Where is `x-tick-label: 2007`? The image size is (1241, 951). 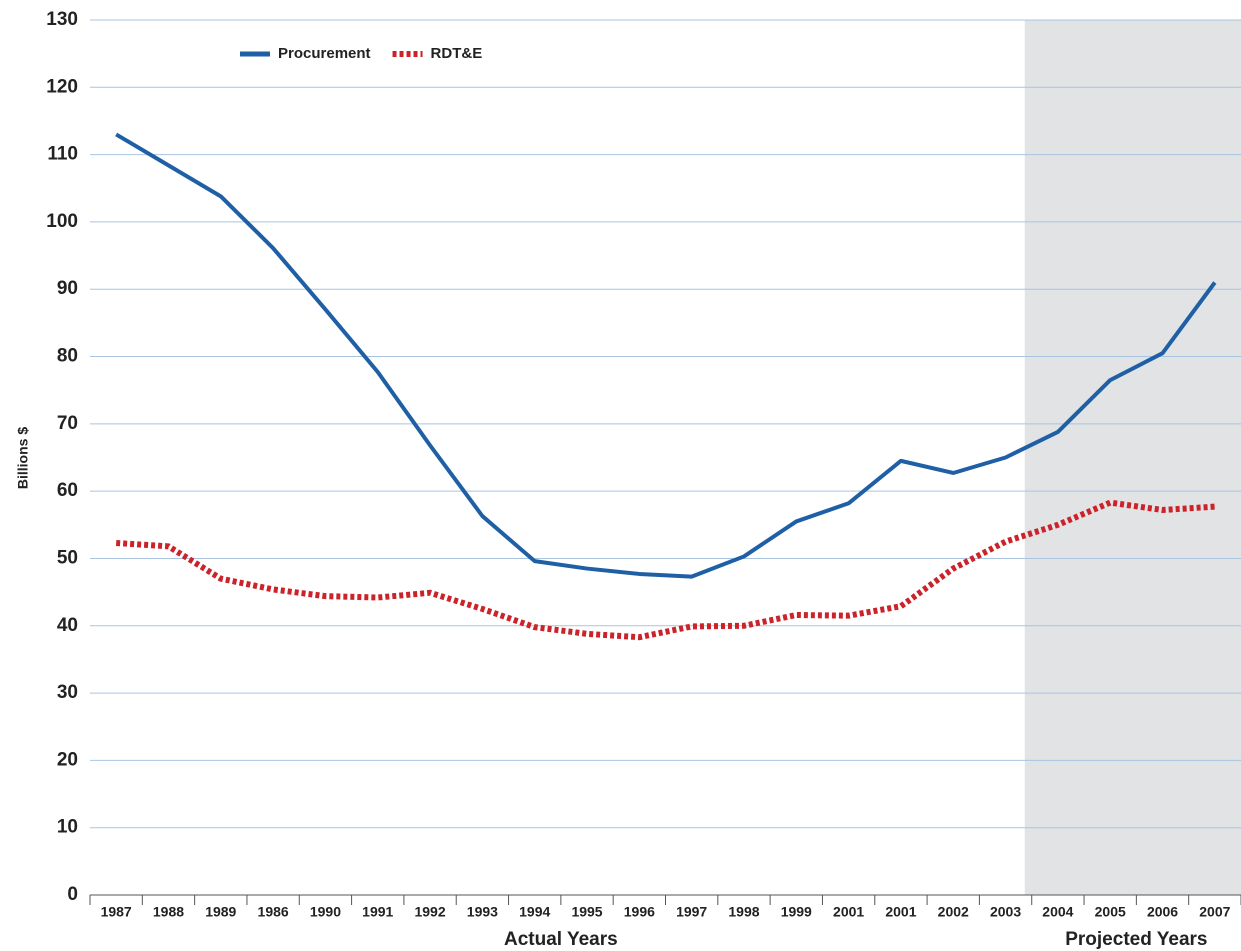
x-tick-label: 2007 is located at coordinates (1214, 912).